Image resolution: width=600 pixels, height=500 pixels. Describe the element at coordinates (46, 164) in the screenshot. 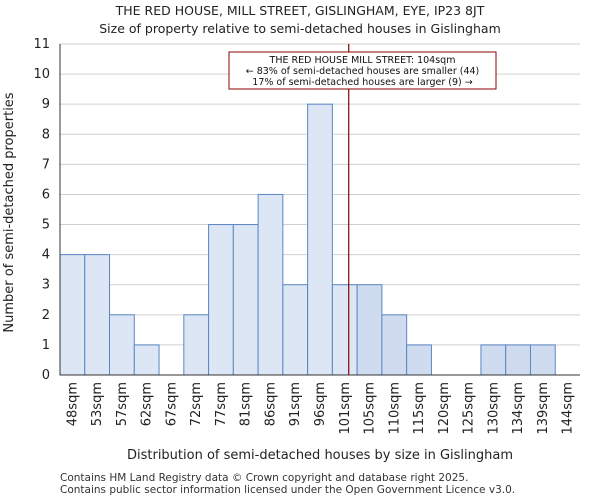

I see `y-tick-label: 7` at that location.